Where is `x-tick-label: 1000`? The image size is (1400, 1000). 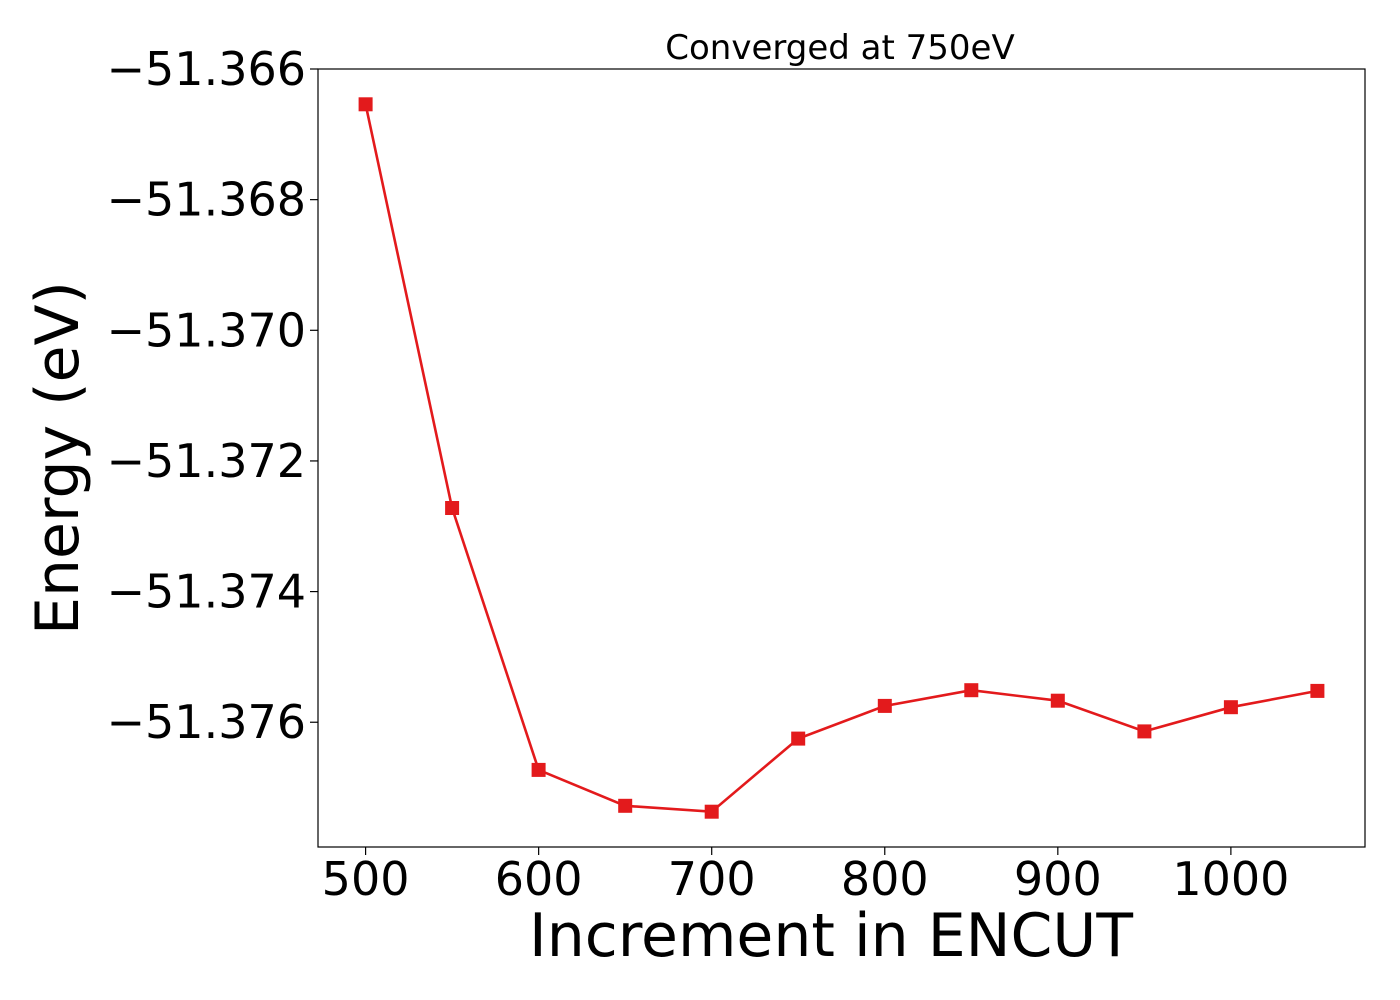
x-tick-label: 1000 is located at coordinates (1230, 879).